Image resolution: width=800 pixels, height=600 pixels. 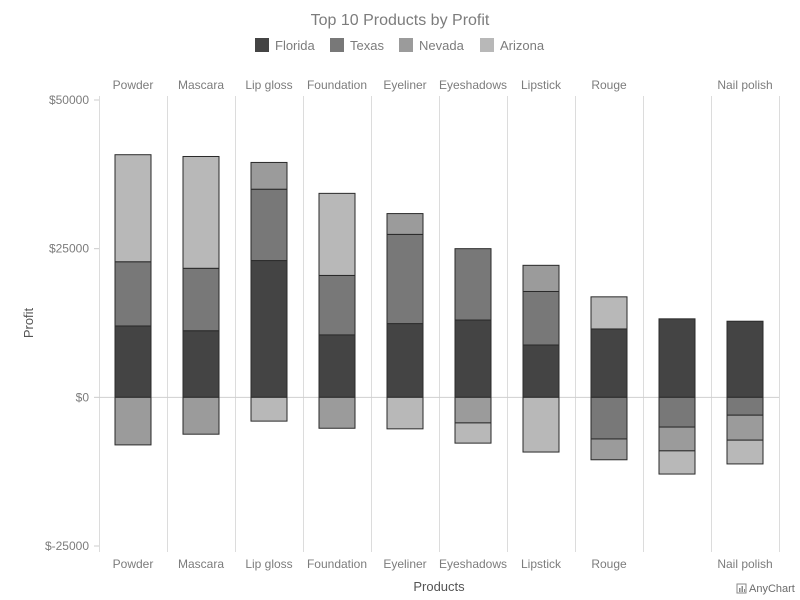 I want to click on x-tick-label-top: Lipstick, so click(x=541, y=85).